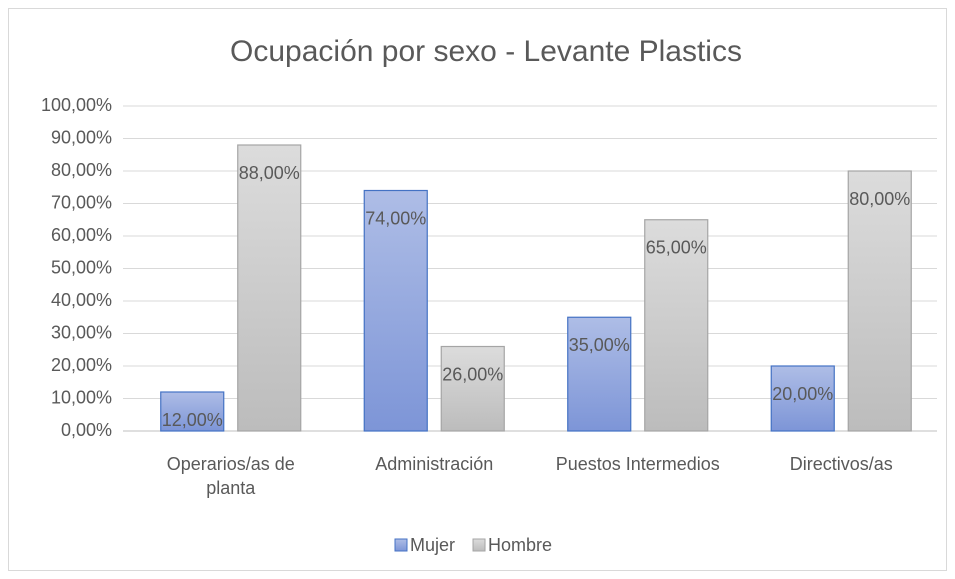 Image resolution: width=955 pixels, height=579 pixels. I want to click on x-tick-label: Operarios/as de planta, so click(230, 476).